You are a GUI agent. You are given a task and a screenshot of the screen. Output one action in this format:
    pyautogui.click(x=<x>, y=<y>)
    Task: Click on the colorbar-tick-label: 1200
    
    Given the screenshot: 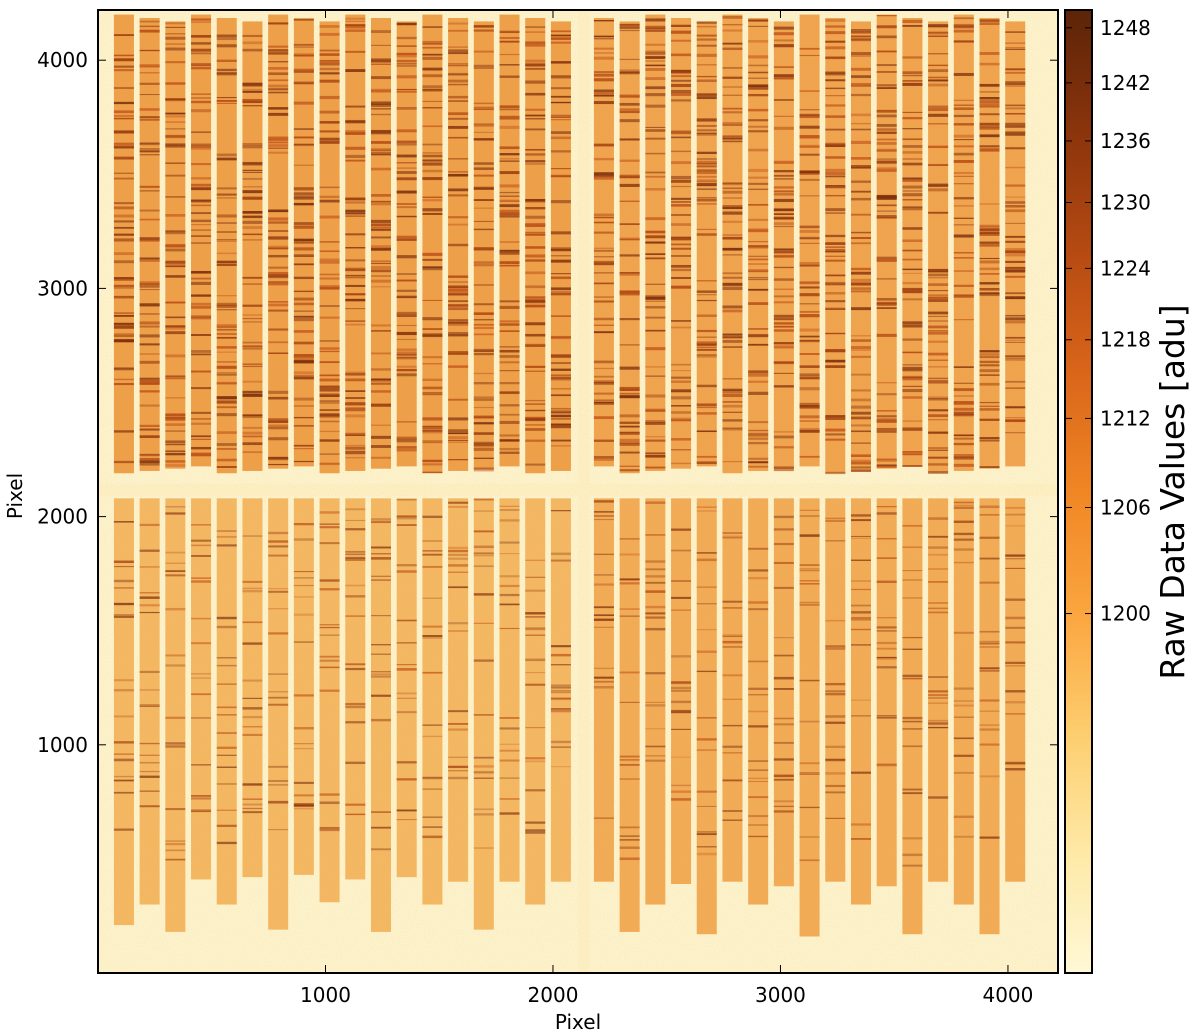 What is the action you would take?
    pyautogui.click(x=1125, y=614)
    